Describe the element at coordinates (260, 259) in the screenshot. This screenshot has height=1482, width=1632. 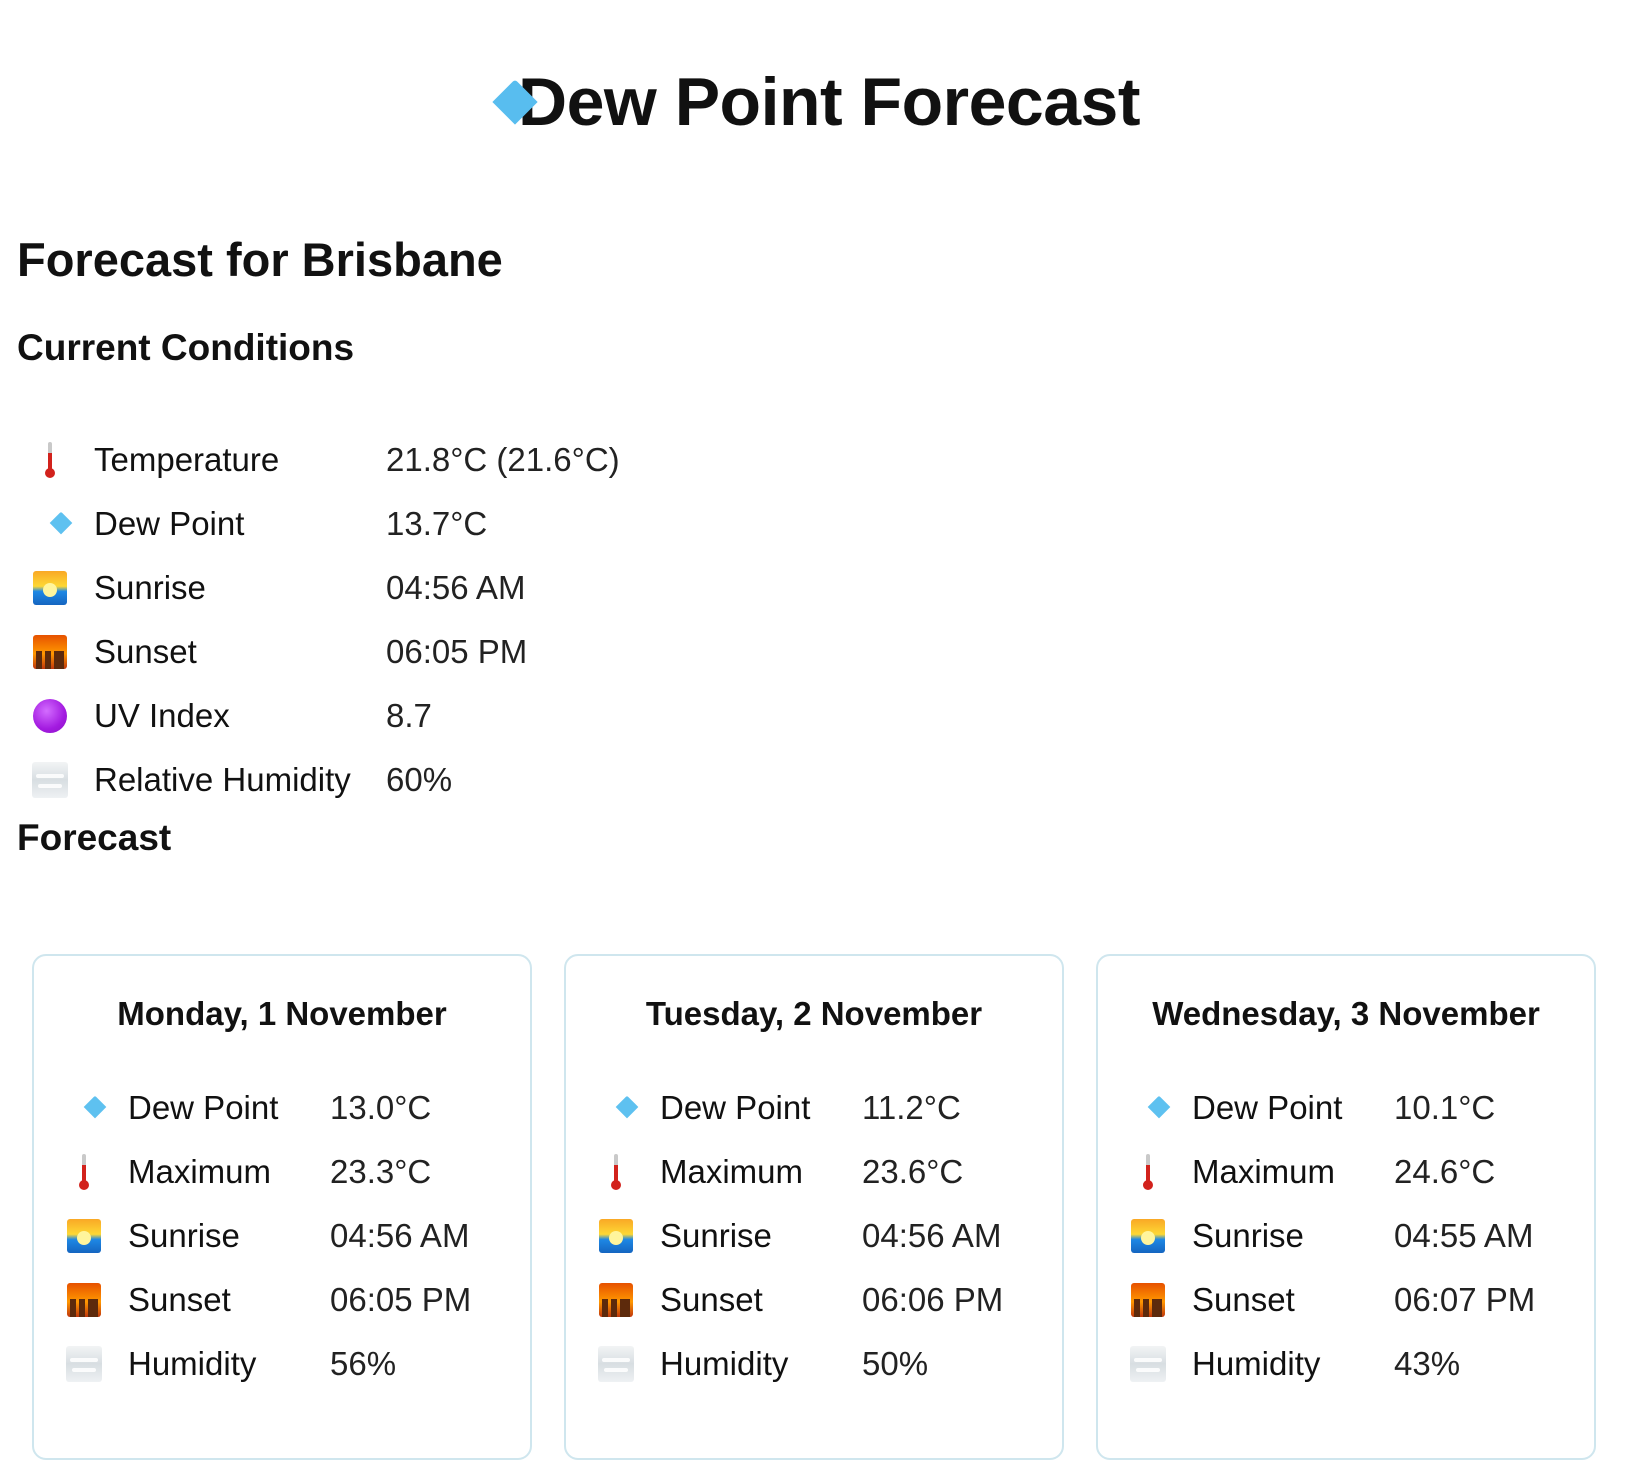
I see `location-title: Forecast for Brisbane` at that location.